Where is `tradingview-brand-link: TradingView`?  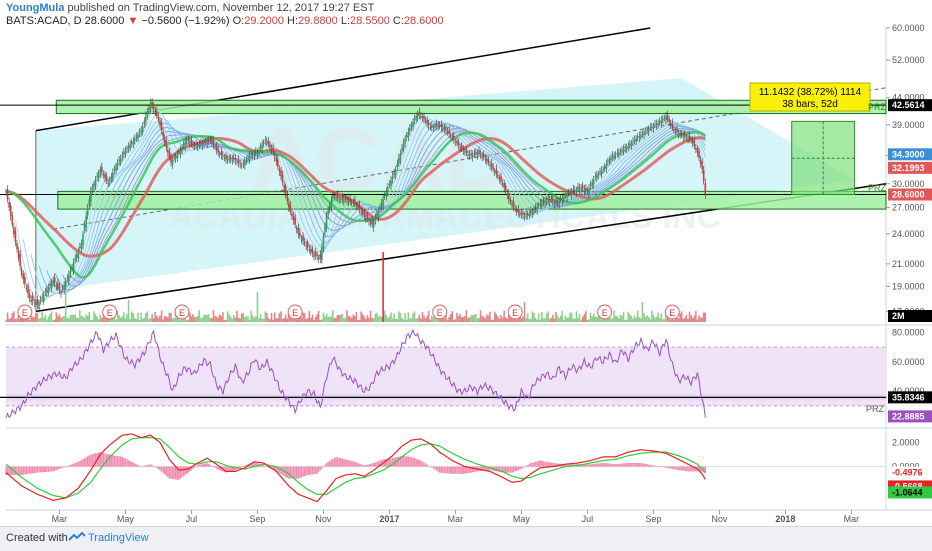 tradingview-brand-link: TradingView is located at coordinates (118, 538).